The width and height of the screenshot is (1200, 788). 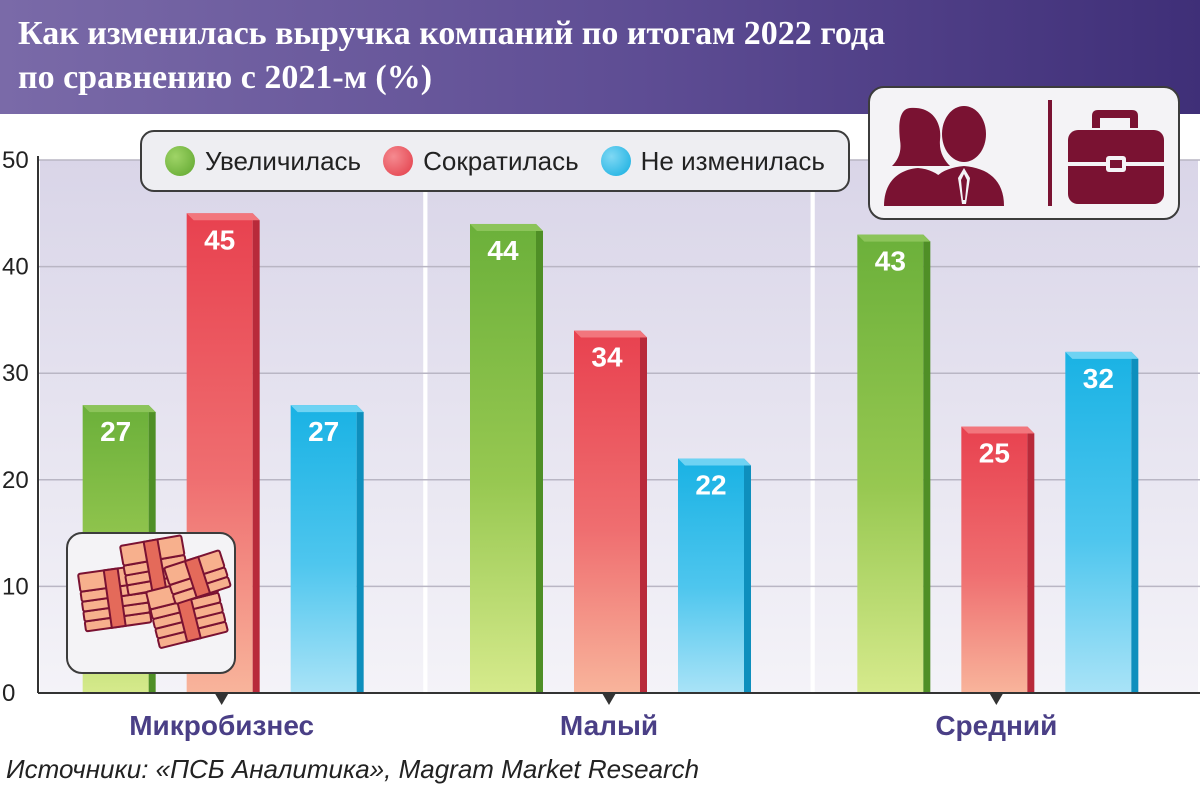 I want to click on y-tick-label: 40, so click(x=15, y=267).